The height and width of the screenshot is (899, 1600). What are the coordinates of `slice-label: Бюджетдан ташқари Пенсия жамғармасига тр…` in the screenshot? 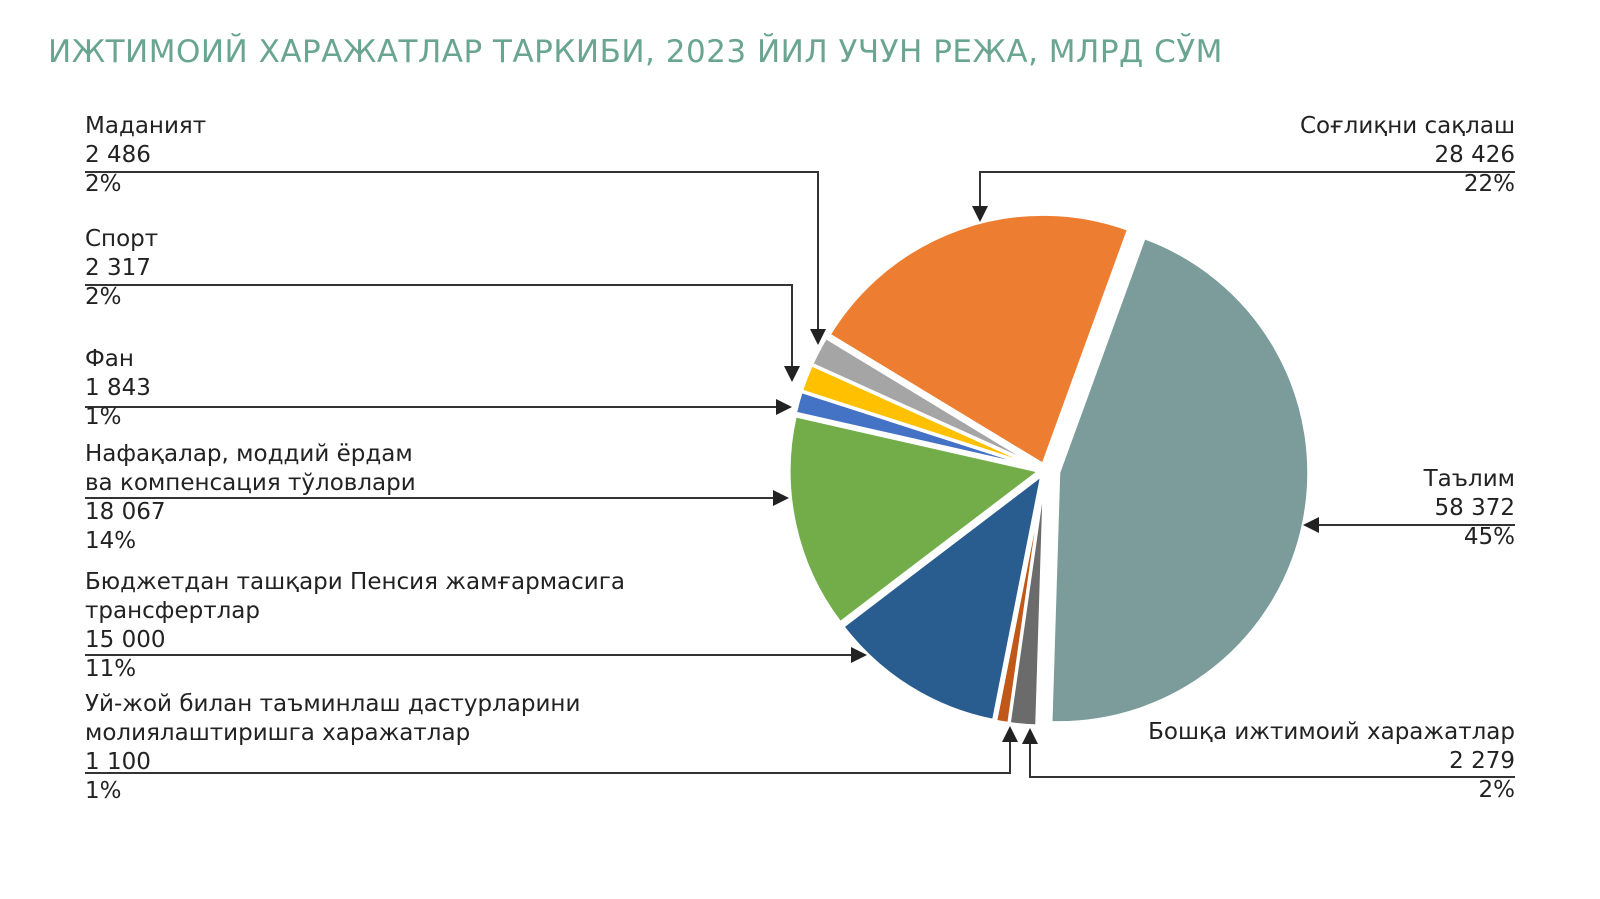 It's located at (355, 626).